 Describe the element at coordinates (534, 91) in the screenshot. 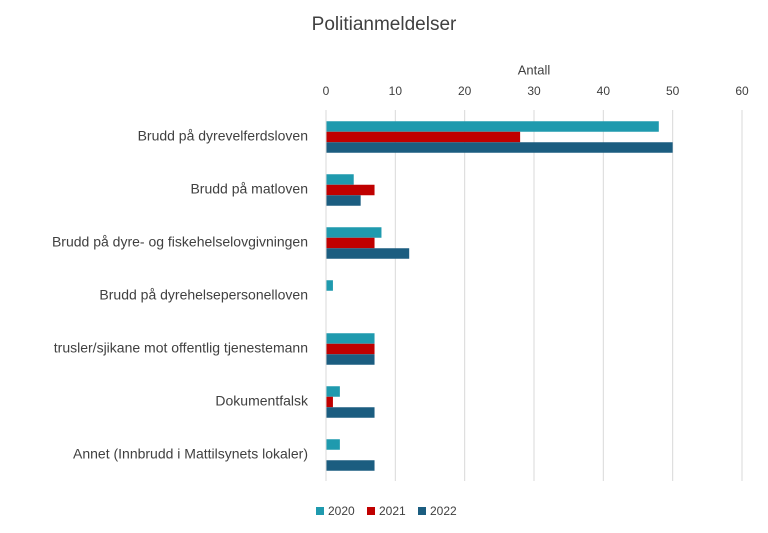

I see `x-tick-label: 30` at that location.